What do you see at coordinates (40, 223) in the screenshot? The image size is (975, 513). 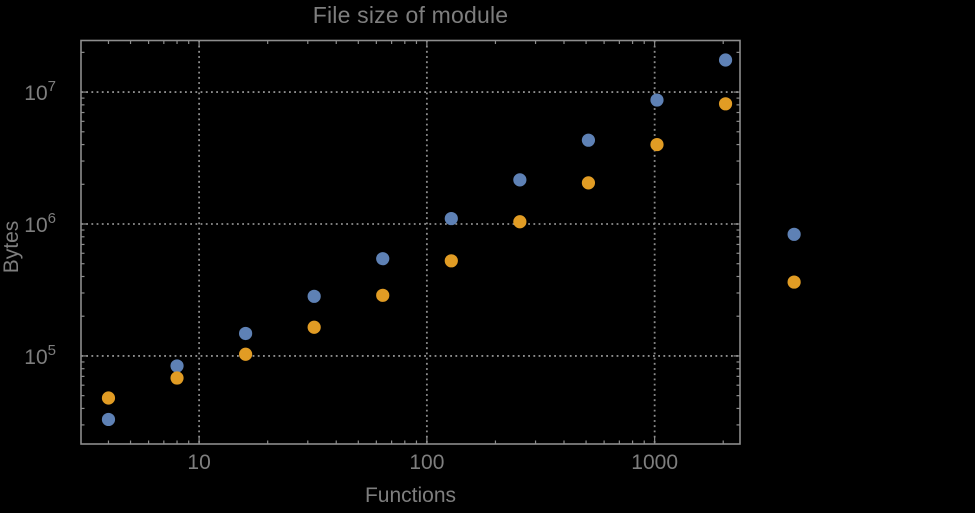 I see `y-tick-label: 10⁶` at bounding box center [40, 223].